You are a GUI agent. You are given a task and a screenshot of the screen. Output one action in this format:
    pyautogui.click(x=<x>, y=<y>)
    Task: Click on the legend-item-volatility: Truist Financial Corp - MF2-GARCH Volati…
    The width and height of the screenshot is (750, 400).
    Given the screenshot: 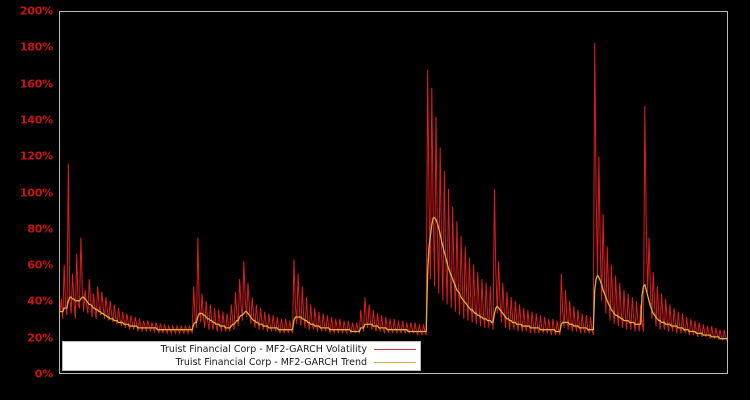 What is the action you would take?
    pyautogui.click(x=241, y=349)
    